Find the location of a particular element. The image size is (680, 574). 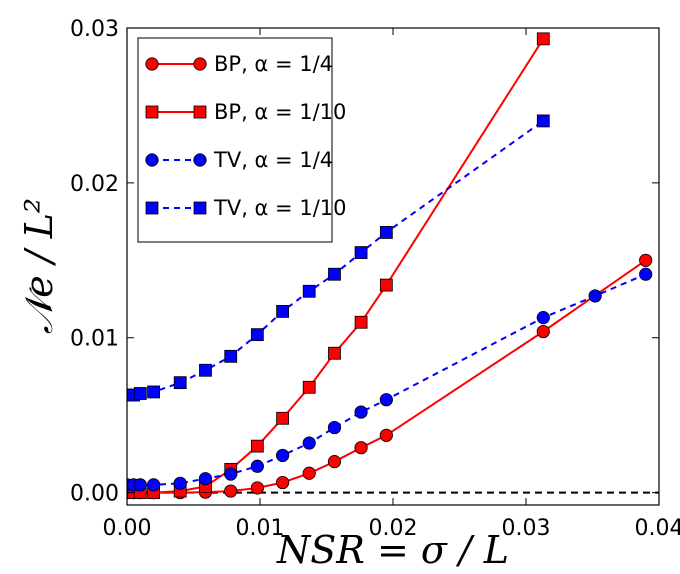

legend-entry-3: TV, α = 1/10 is located at coordinates (246, 208).